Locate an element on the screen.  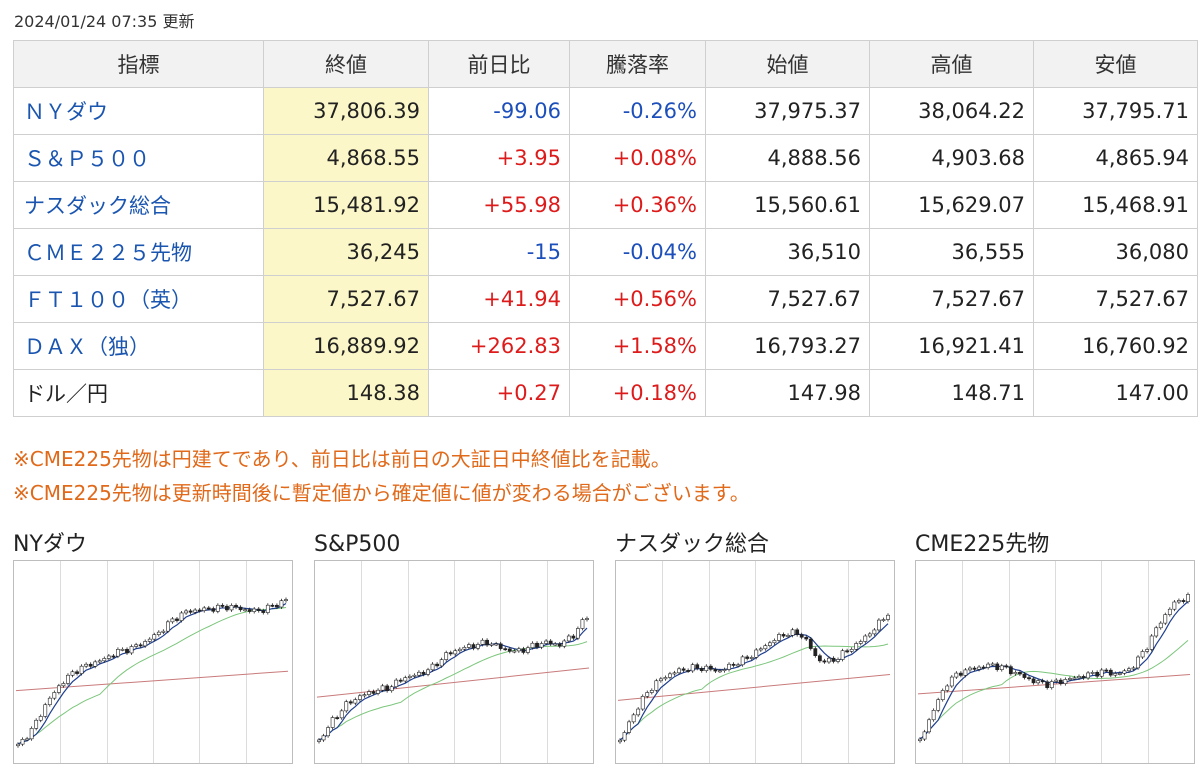
open-value: 147.98 is located at coordinates (787, 393).